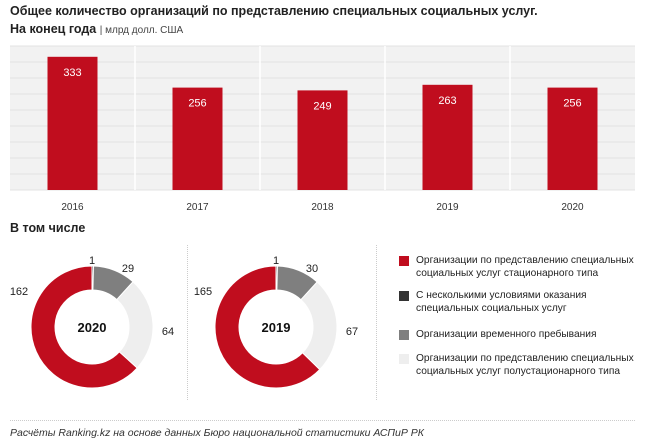  Describe the element at coordinates (352, 332) in the screenshot. I see `slice-value-label: 67` at that location.